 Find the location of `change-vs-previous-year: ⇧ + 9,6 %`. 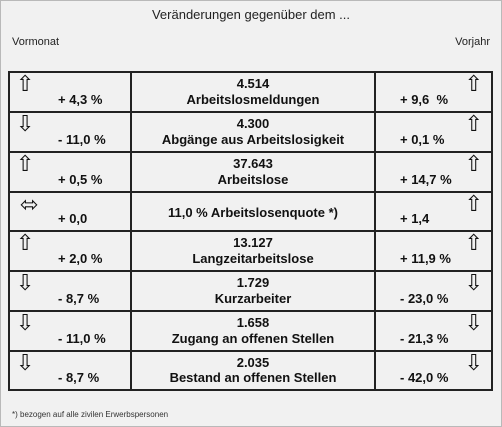

change-vs-previous-year: ⇧ + 9,6 % is located at coordinates (434, 93).